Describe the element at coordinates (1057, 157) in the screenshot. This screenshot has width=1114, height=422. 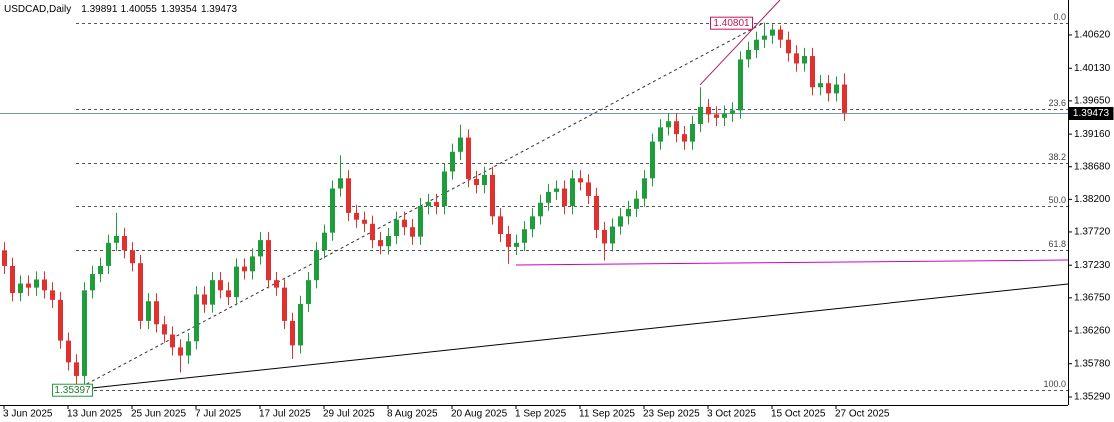
I see `fibo-label: 38.2` at that location.